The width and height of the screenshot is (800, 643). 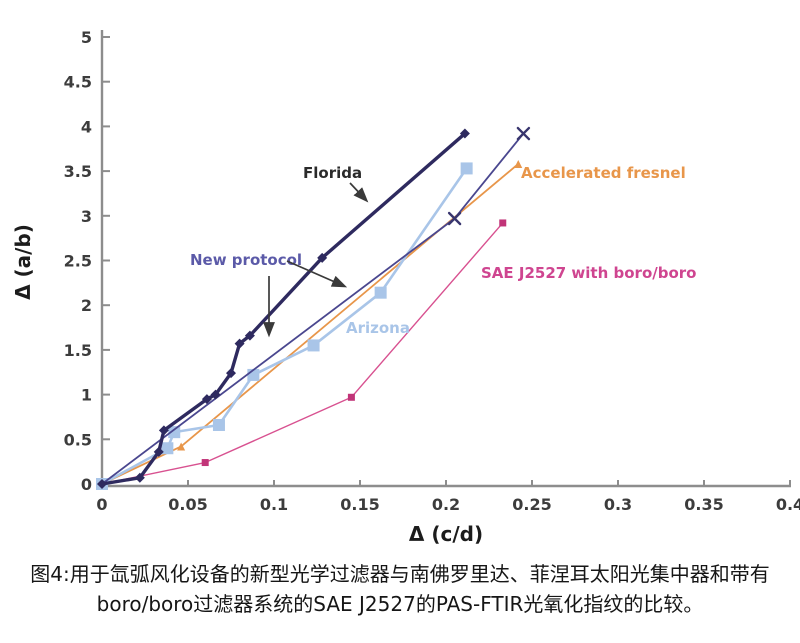 I want to click on x-tick-label: 0.15, so click(x=359, y=504).